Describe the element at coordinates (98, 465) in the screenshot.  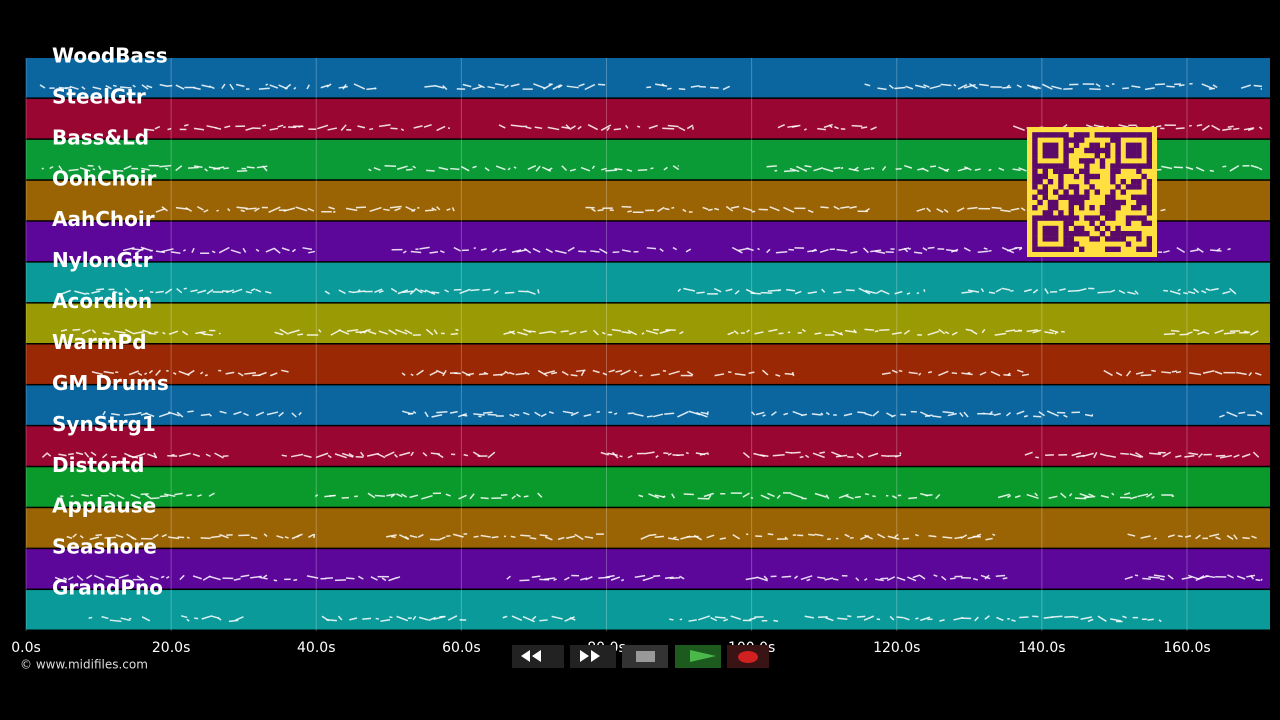
I see `track-name: Distortd` at that location.